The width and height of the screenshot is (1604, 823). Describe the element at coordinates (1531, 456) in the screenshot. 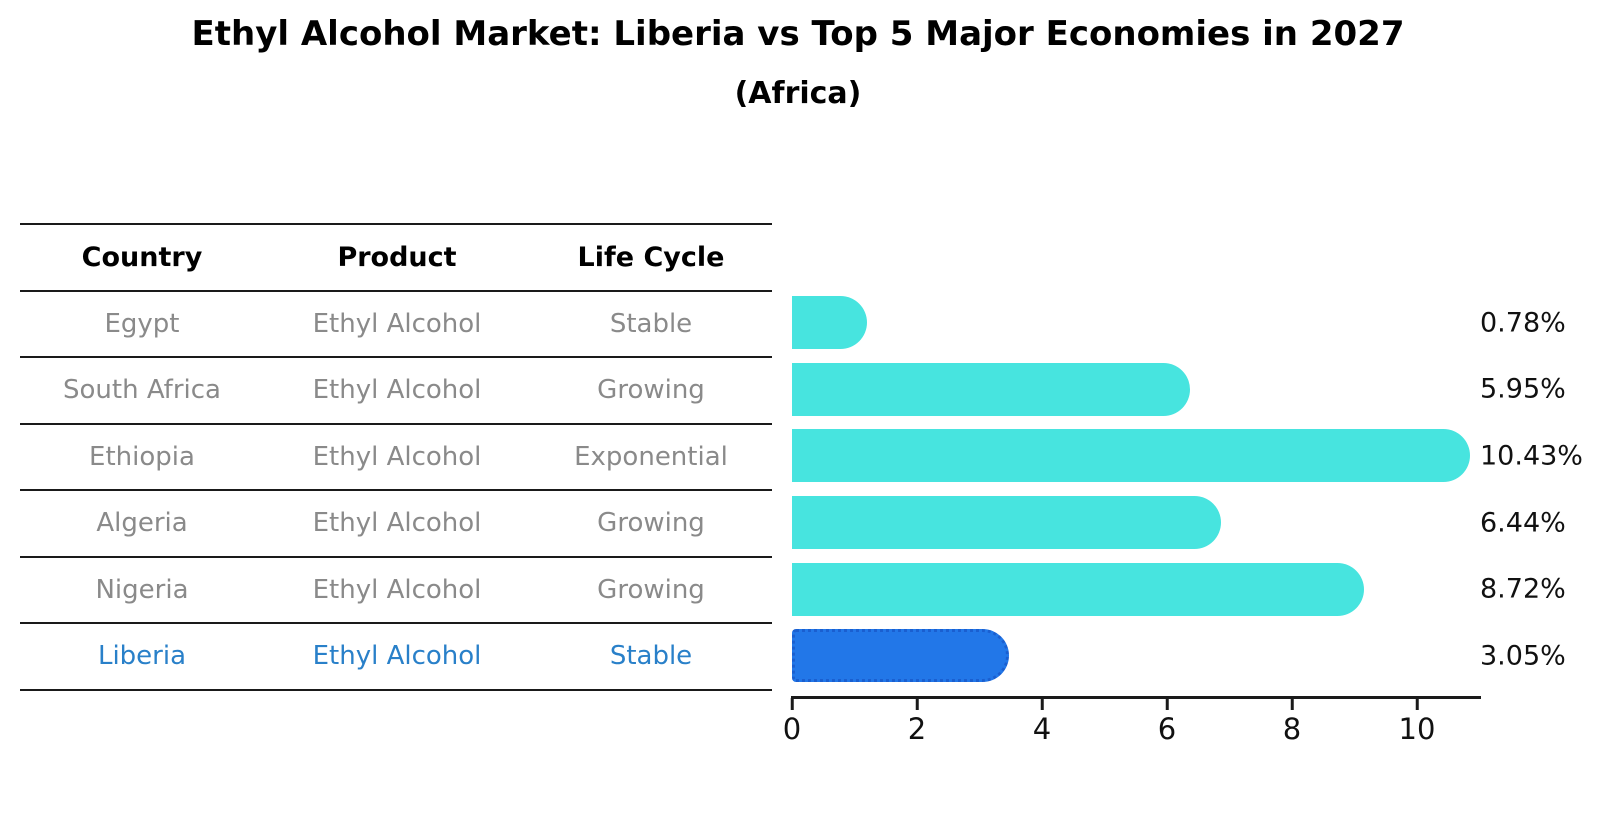

I see `bar-value-label-ethiopia: 10.43%` at that location.